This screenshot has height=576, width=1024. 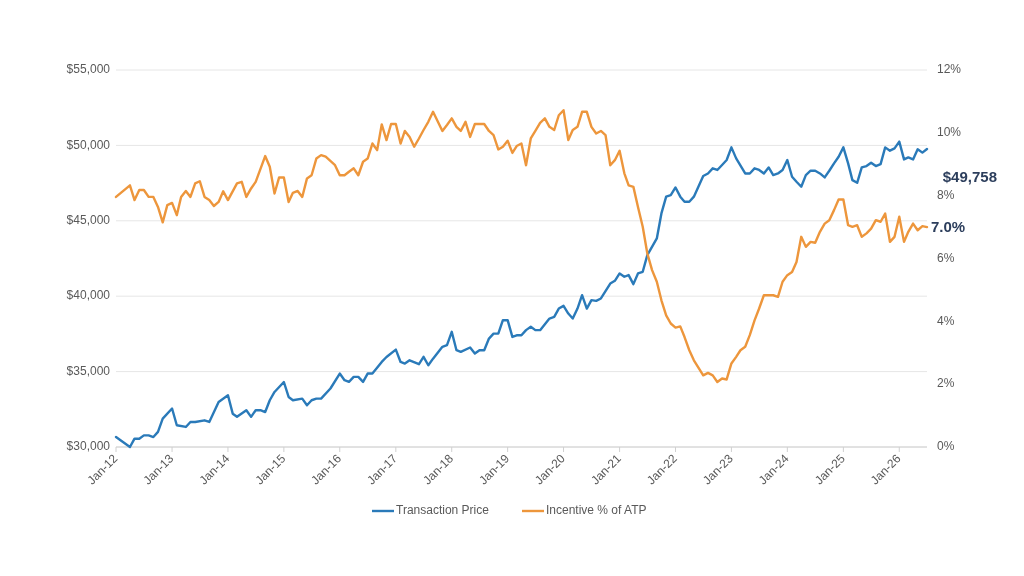 I want to click on y2-tick-label: 10%, so click(x=949, y=132).